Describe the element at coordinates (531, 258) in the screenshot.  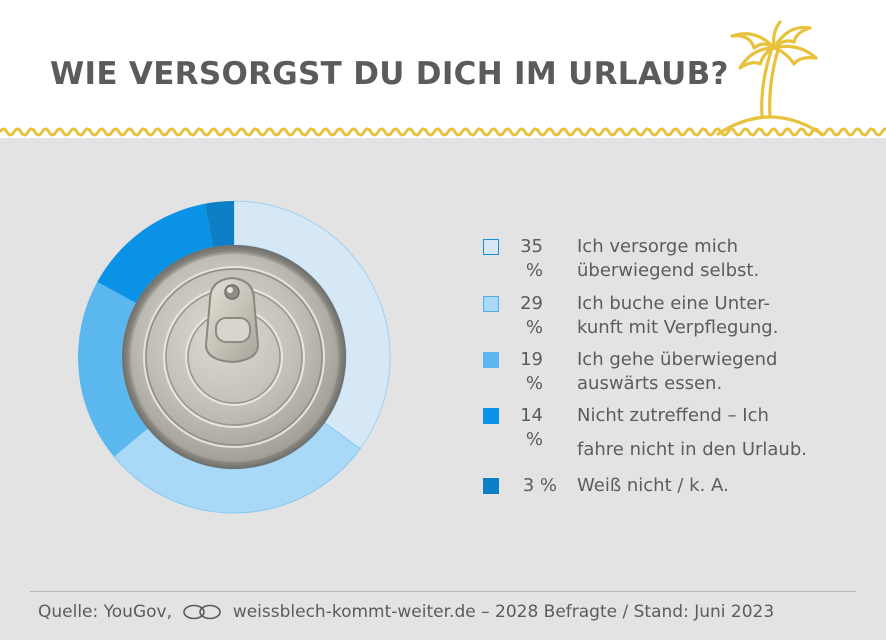
I see `legend-value: 35 %` at that location.